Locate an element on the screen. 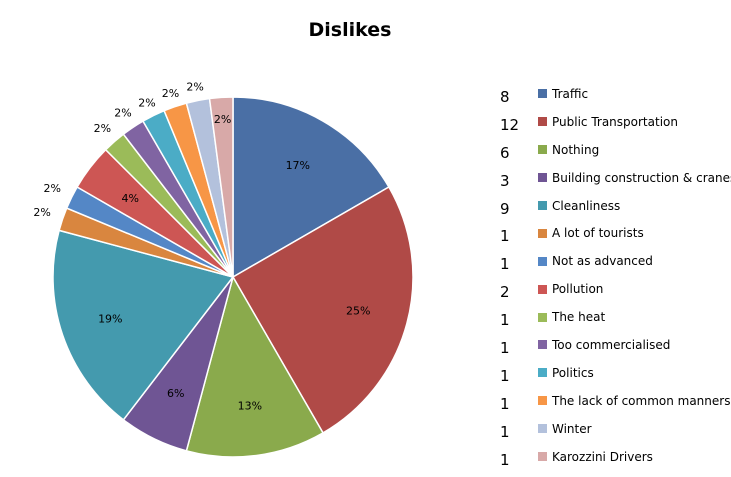  legend-item: A lot of tourists is located at coordinates (634, 233).